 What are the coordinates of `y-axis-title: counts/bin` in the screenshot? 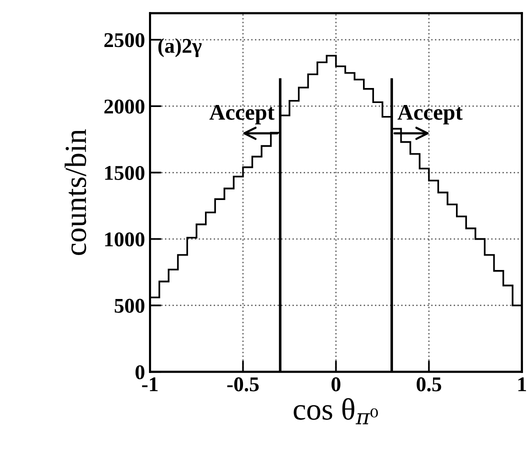 It's located at (75, 192).